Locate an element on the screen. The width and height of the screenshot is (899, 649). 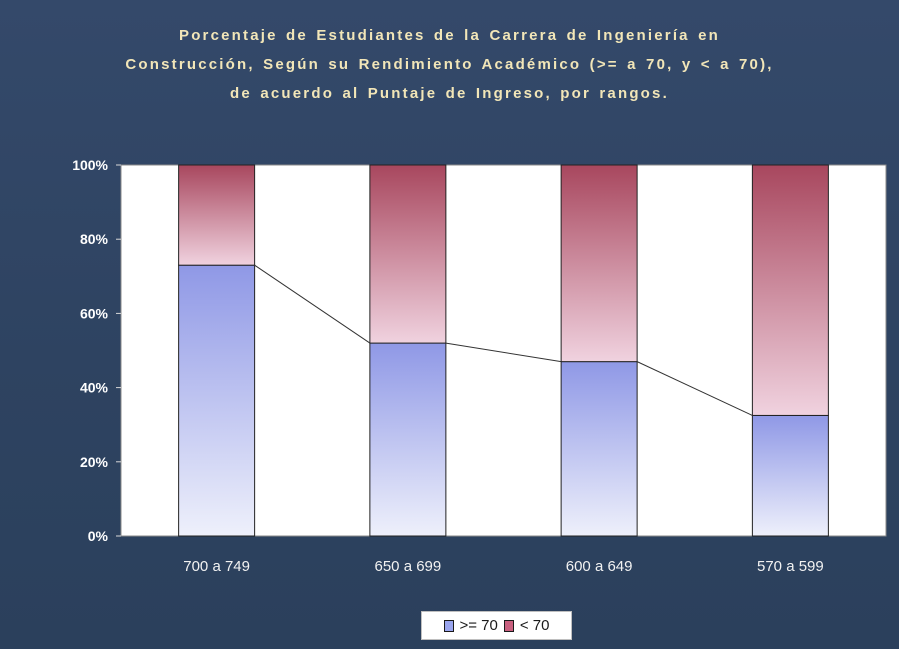
y-tick-label: 80% is located at coordinates (94, 239).